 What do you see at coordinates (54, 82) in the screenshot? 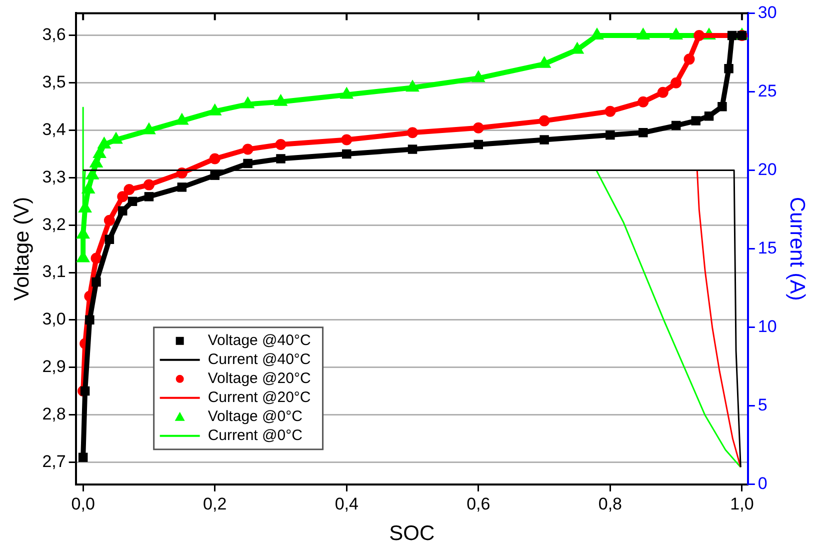
I see `y-tick-label: 3,5` at bounding box center [54, 82].